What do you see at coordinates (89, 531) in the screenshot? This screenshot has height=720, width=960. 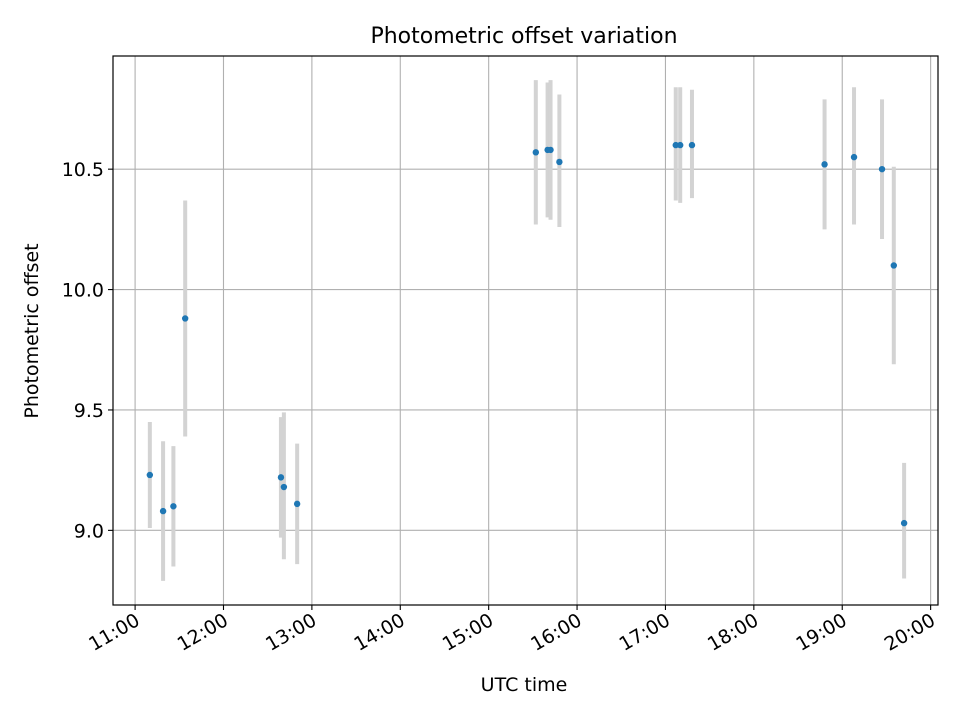 I see `y-tick-label: 9.0` at bounding box center [89, 531].